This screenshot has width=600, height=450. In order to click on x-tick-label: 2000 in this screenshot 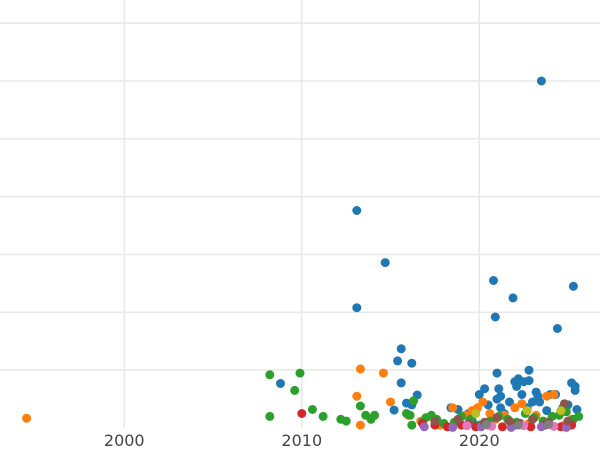, I will do `click(124, 440)`.